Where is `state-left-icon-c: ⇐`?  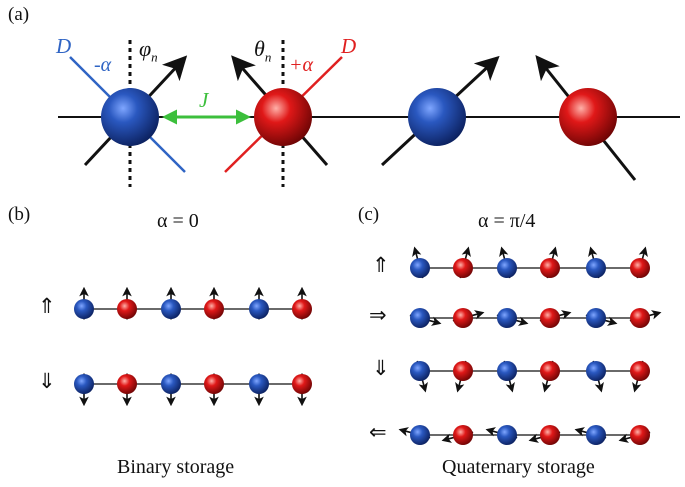 state-left-icon-c: ⇐ is located at coordinates (378, 432).